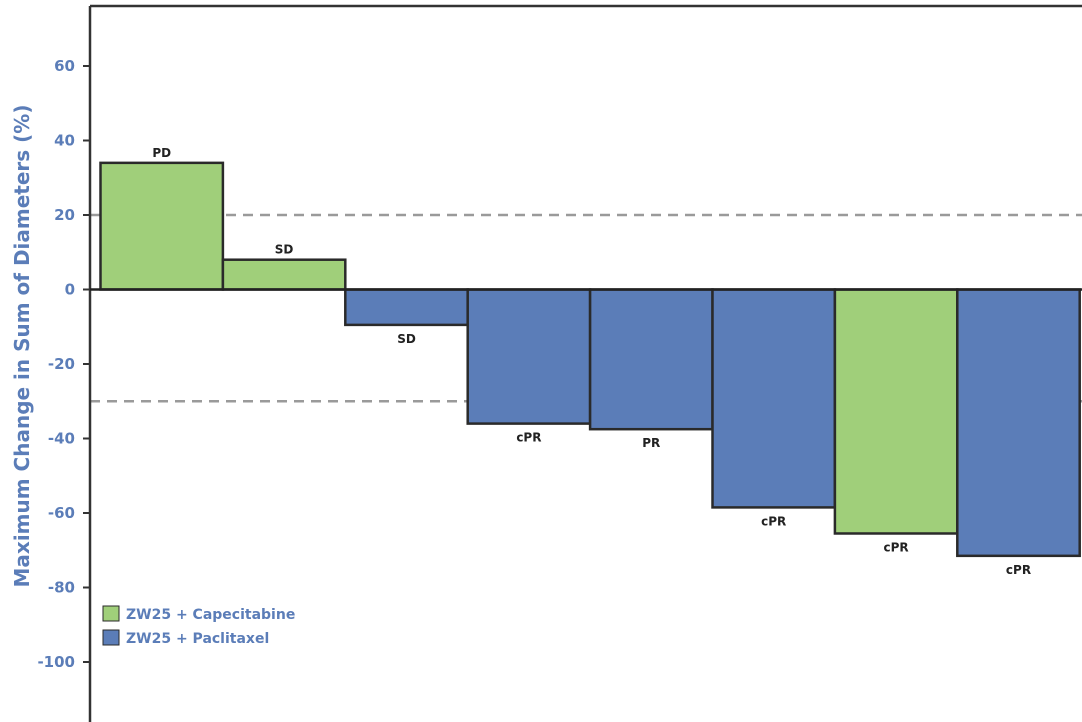 This screenshot has height=722, width=1082. Describe the element at coordinates (64, 141) in the screenshot. I see `y-tick-label: 40` at that location.